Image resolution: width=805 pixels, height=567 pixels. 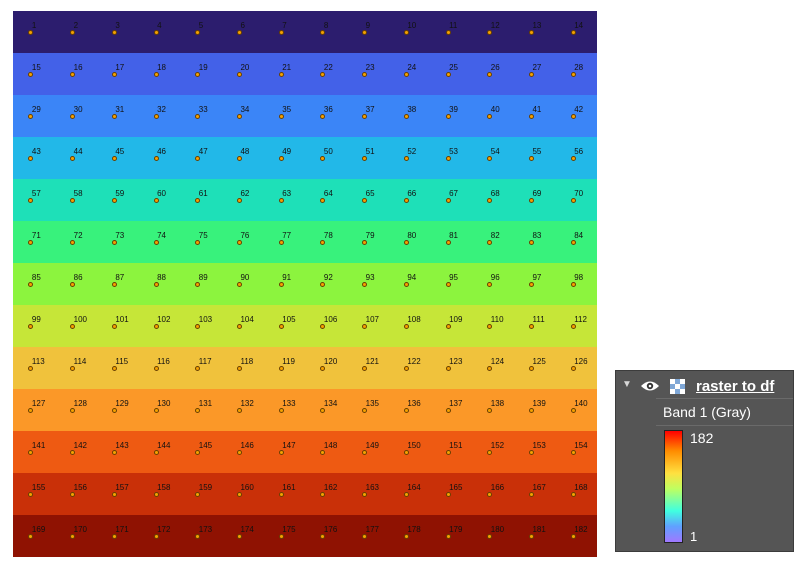 What do you see at coordinates (650, 386) in the screenshot?
I see `visibility-eye-icon` at bounding box center [650, 386].